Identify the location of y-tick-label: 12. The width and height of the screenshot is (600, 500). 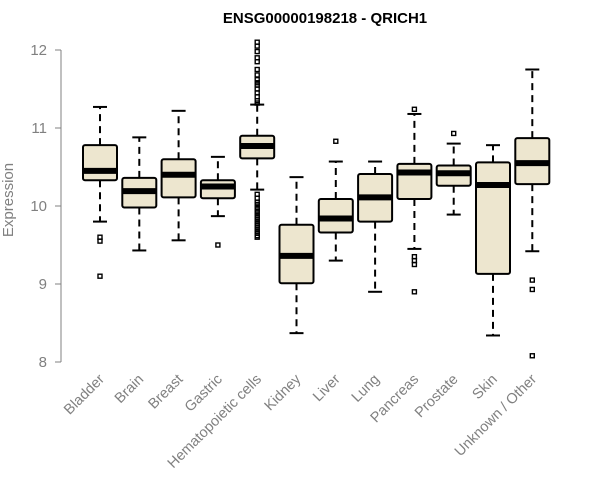
(38, 50).